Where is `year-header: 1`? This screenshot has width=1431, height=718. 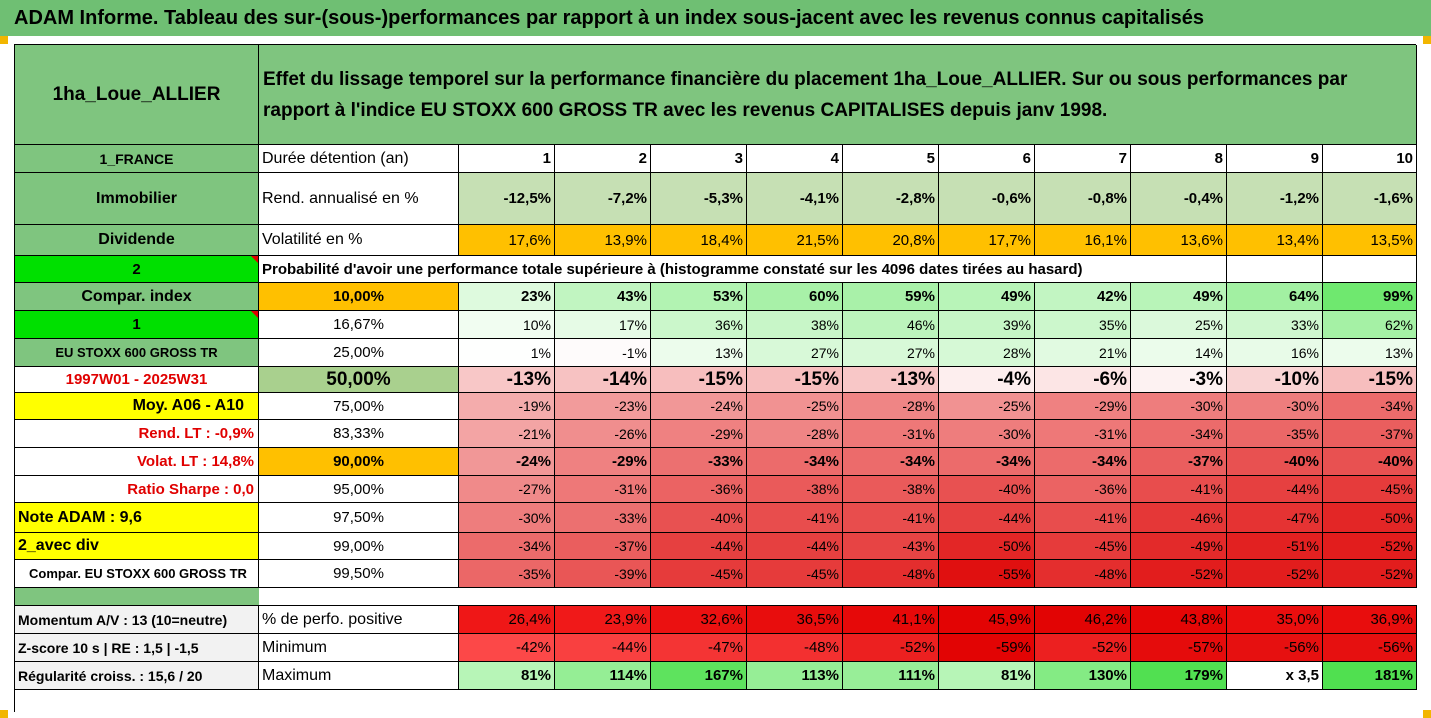 year-header: 1 is located at coordinates (507, 159).